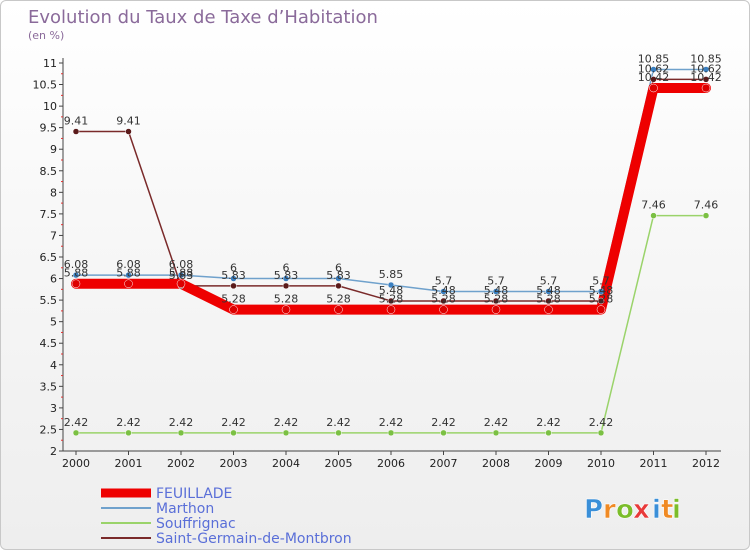  Describe the element at coordinates (53, 192) in the screenshot. I see `y-tick-label: 8` at that location.